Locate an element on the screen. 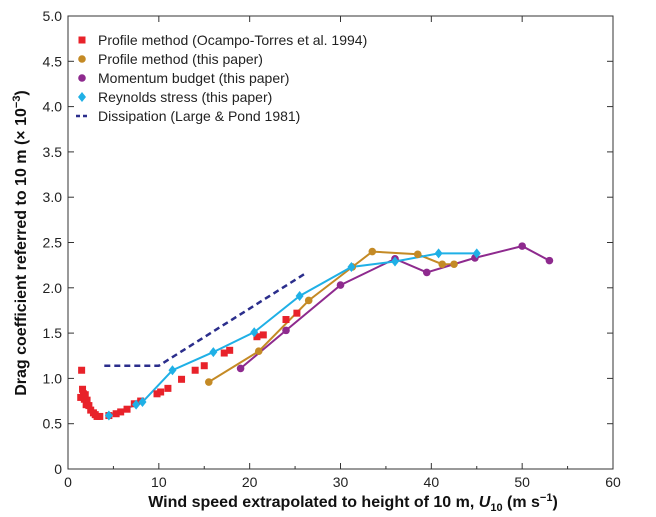  y-tick-label: 0 is located at coordinates (58, 469).